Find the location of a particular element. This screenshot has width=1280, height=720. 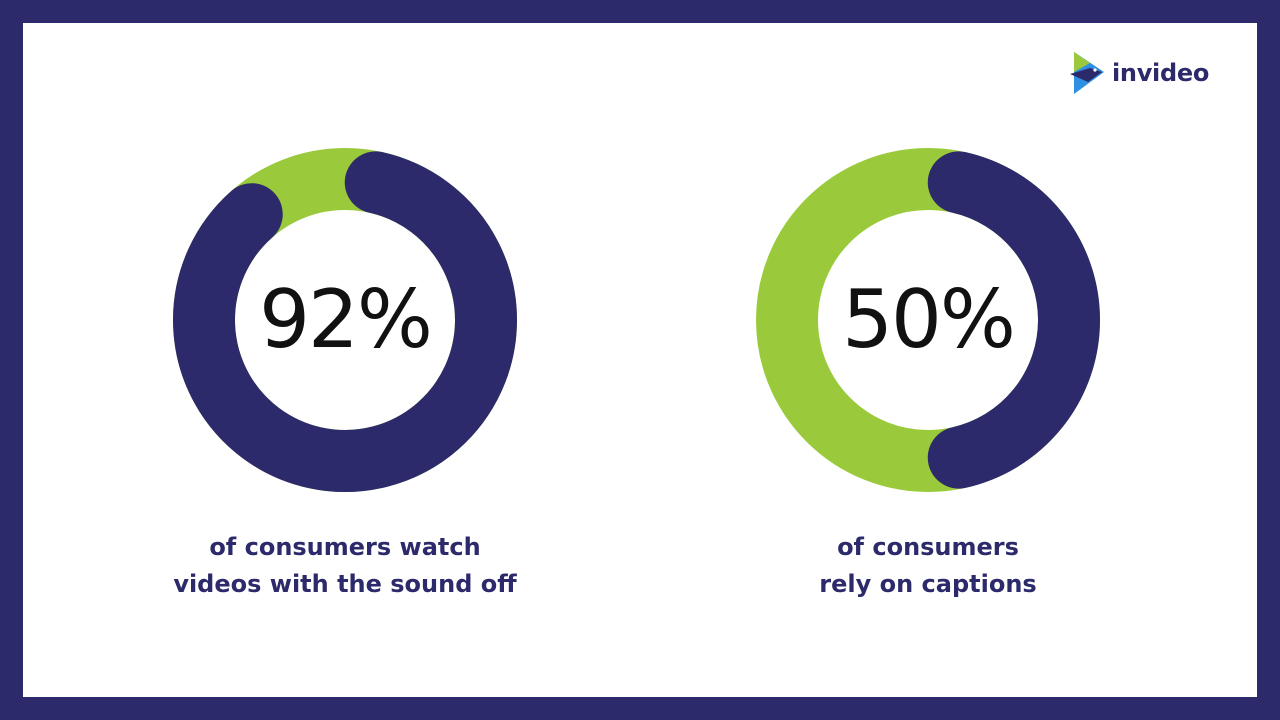

donut-1-slice-major is located at coordinates (345, 321).